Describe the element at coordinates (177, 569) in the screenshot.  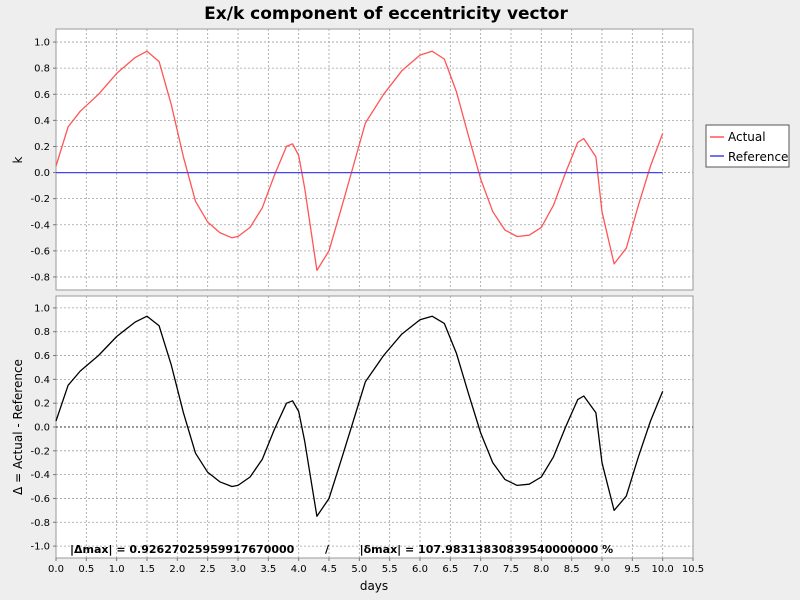
I see `x-tick-label: 2.0` at that location.